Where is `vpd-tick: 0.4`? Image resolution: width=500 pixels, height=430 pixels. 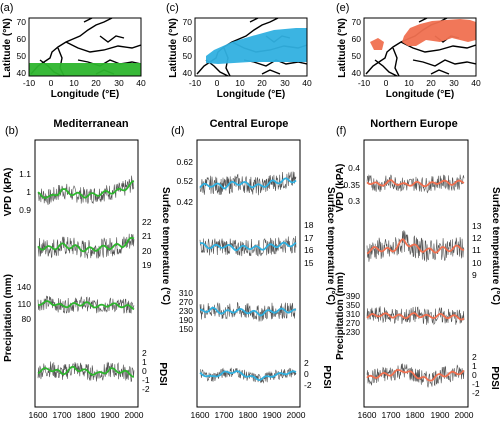
vpd-tick: 0.4 is located at coordinates (354, 168).